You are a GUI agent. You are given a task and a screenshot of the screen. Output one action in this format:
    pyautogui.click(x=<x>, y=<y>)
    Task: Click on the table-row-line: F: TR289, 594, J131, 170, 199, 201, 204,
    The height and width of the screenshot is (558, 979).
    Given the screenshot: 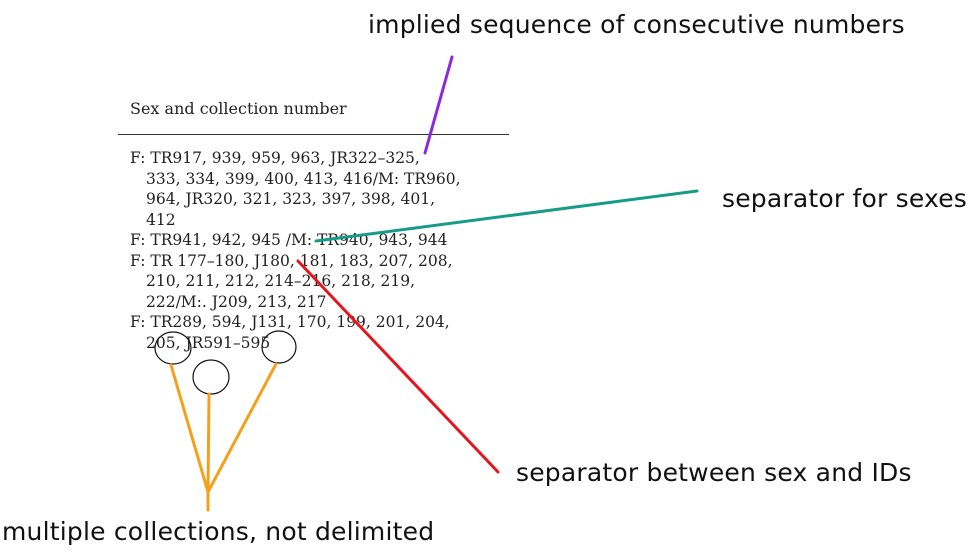 What is the action you would take?
    pyautogui.click(x=290, y=322)
    